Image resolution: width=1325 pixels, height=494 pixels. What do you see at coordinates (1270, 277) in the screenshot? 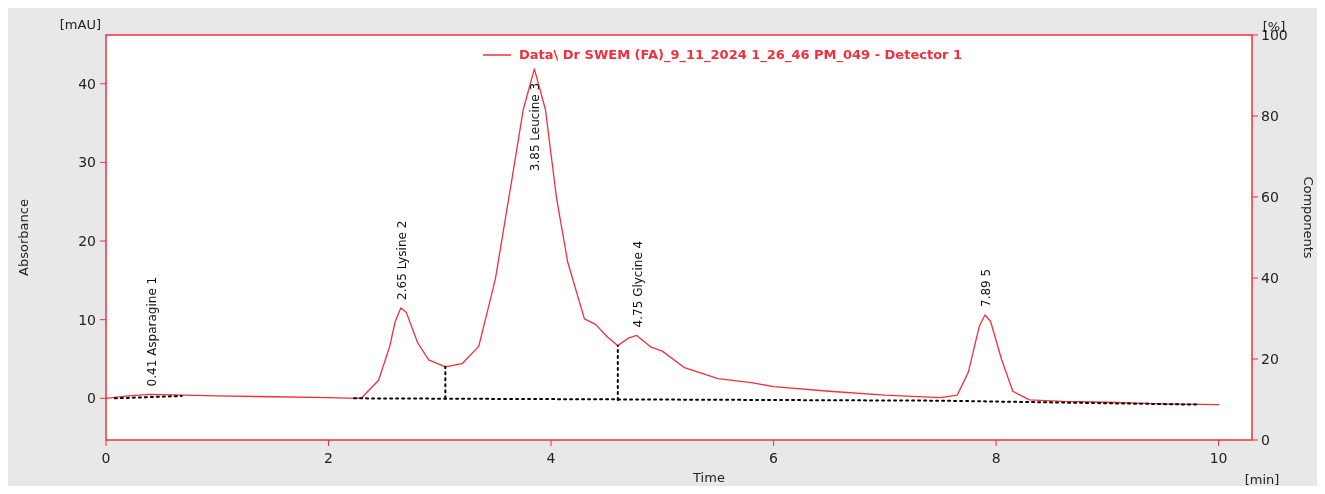
I see `y2-tick-label: 40` at bounding box center [1270, 277].